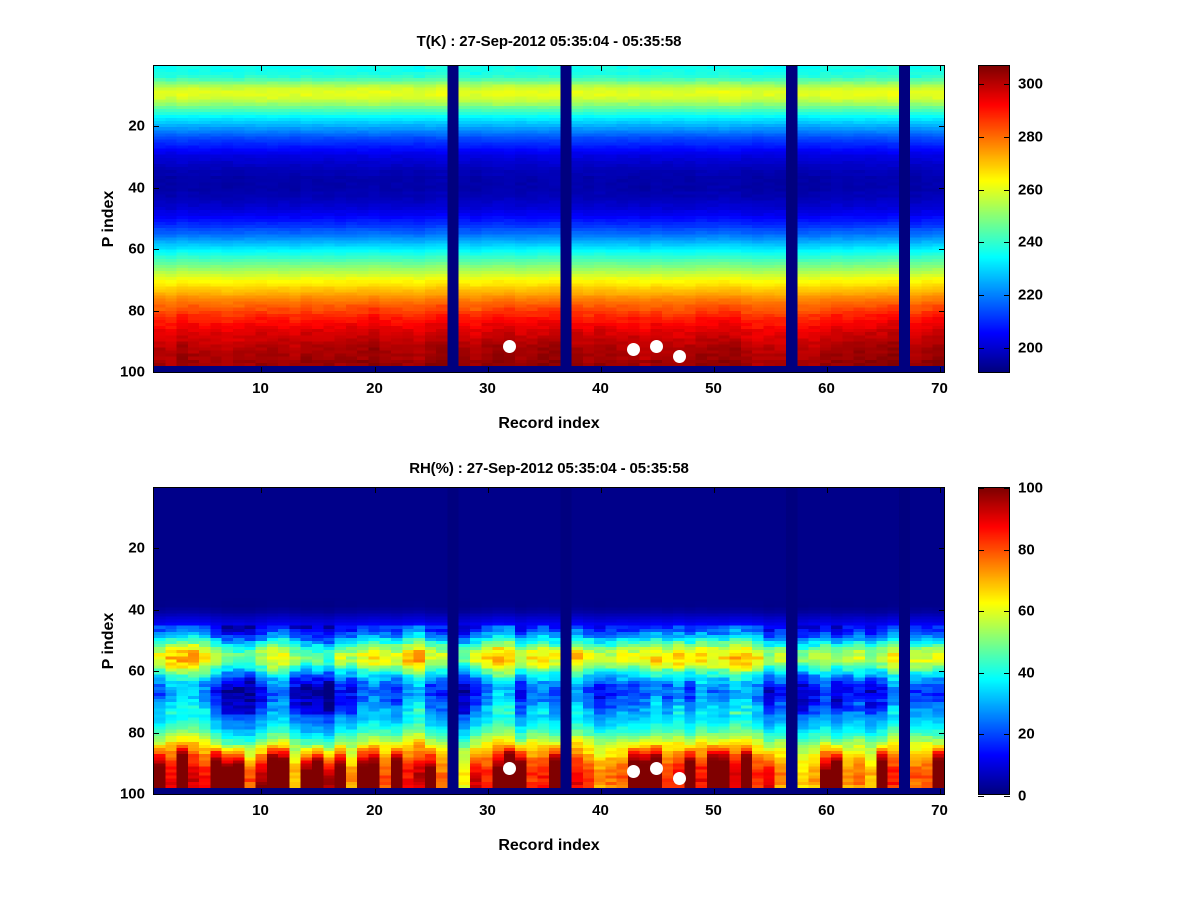  I want to click on humidity-colorbar, so click(994, 641).